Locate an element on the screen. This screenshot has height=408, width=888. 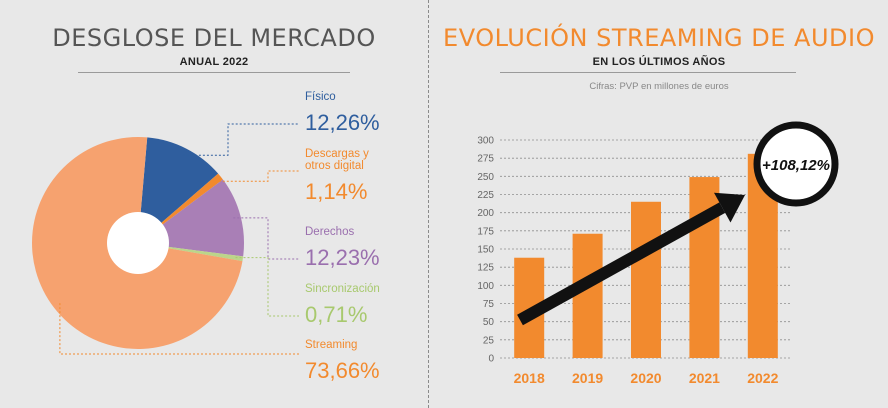
y-tick-label: 75 is located at coordinates (489, 304).